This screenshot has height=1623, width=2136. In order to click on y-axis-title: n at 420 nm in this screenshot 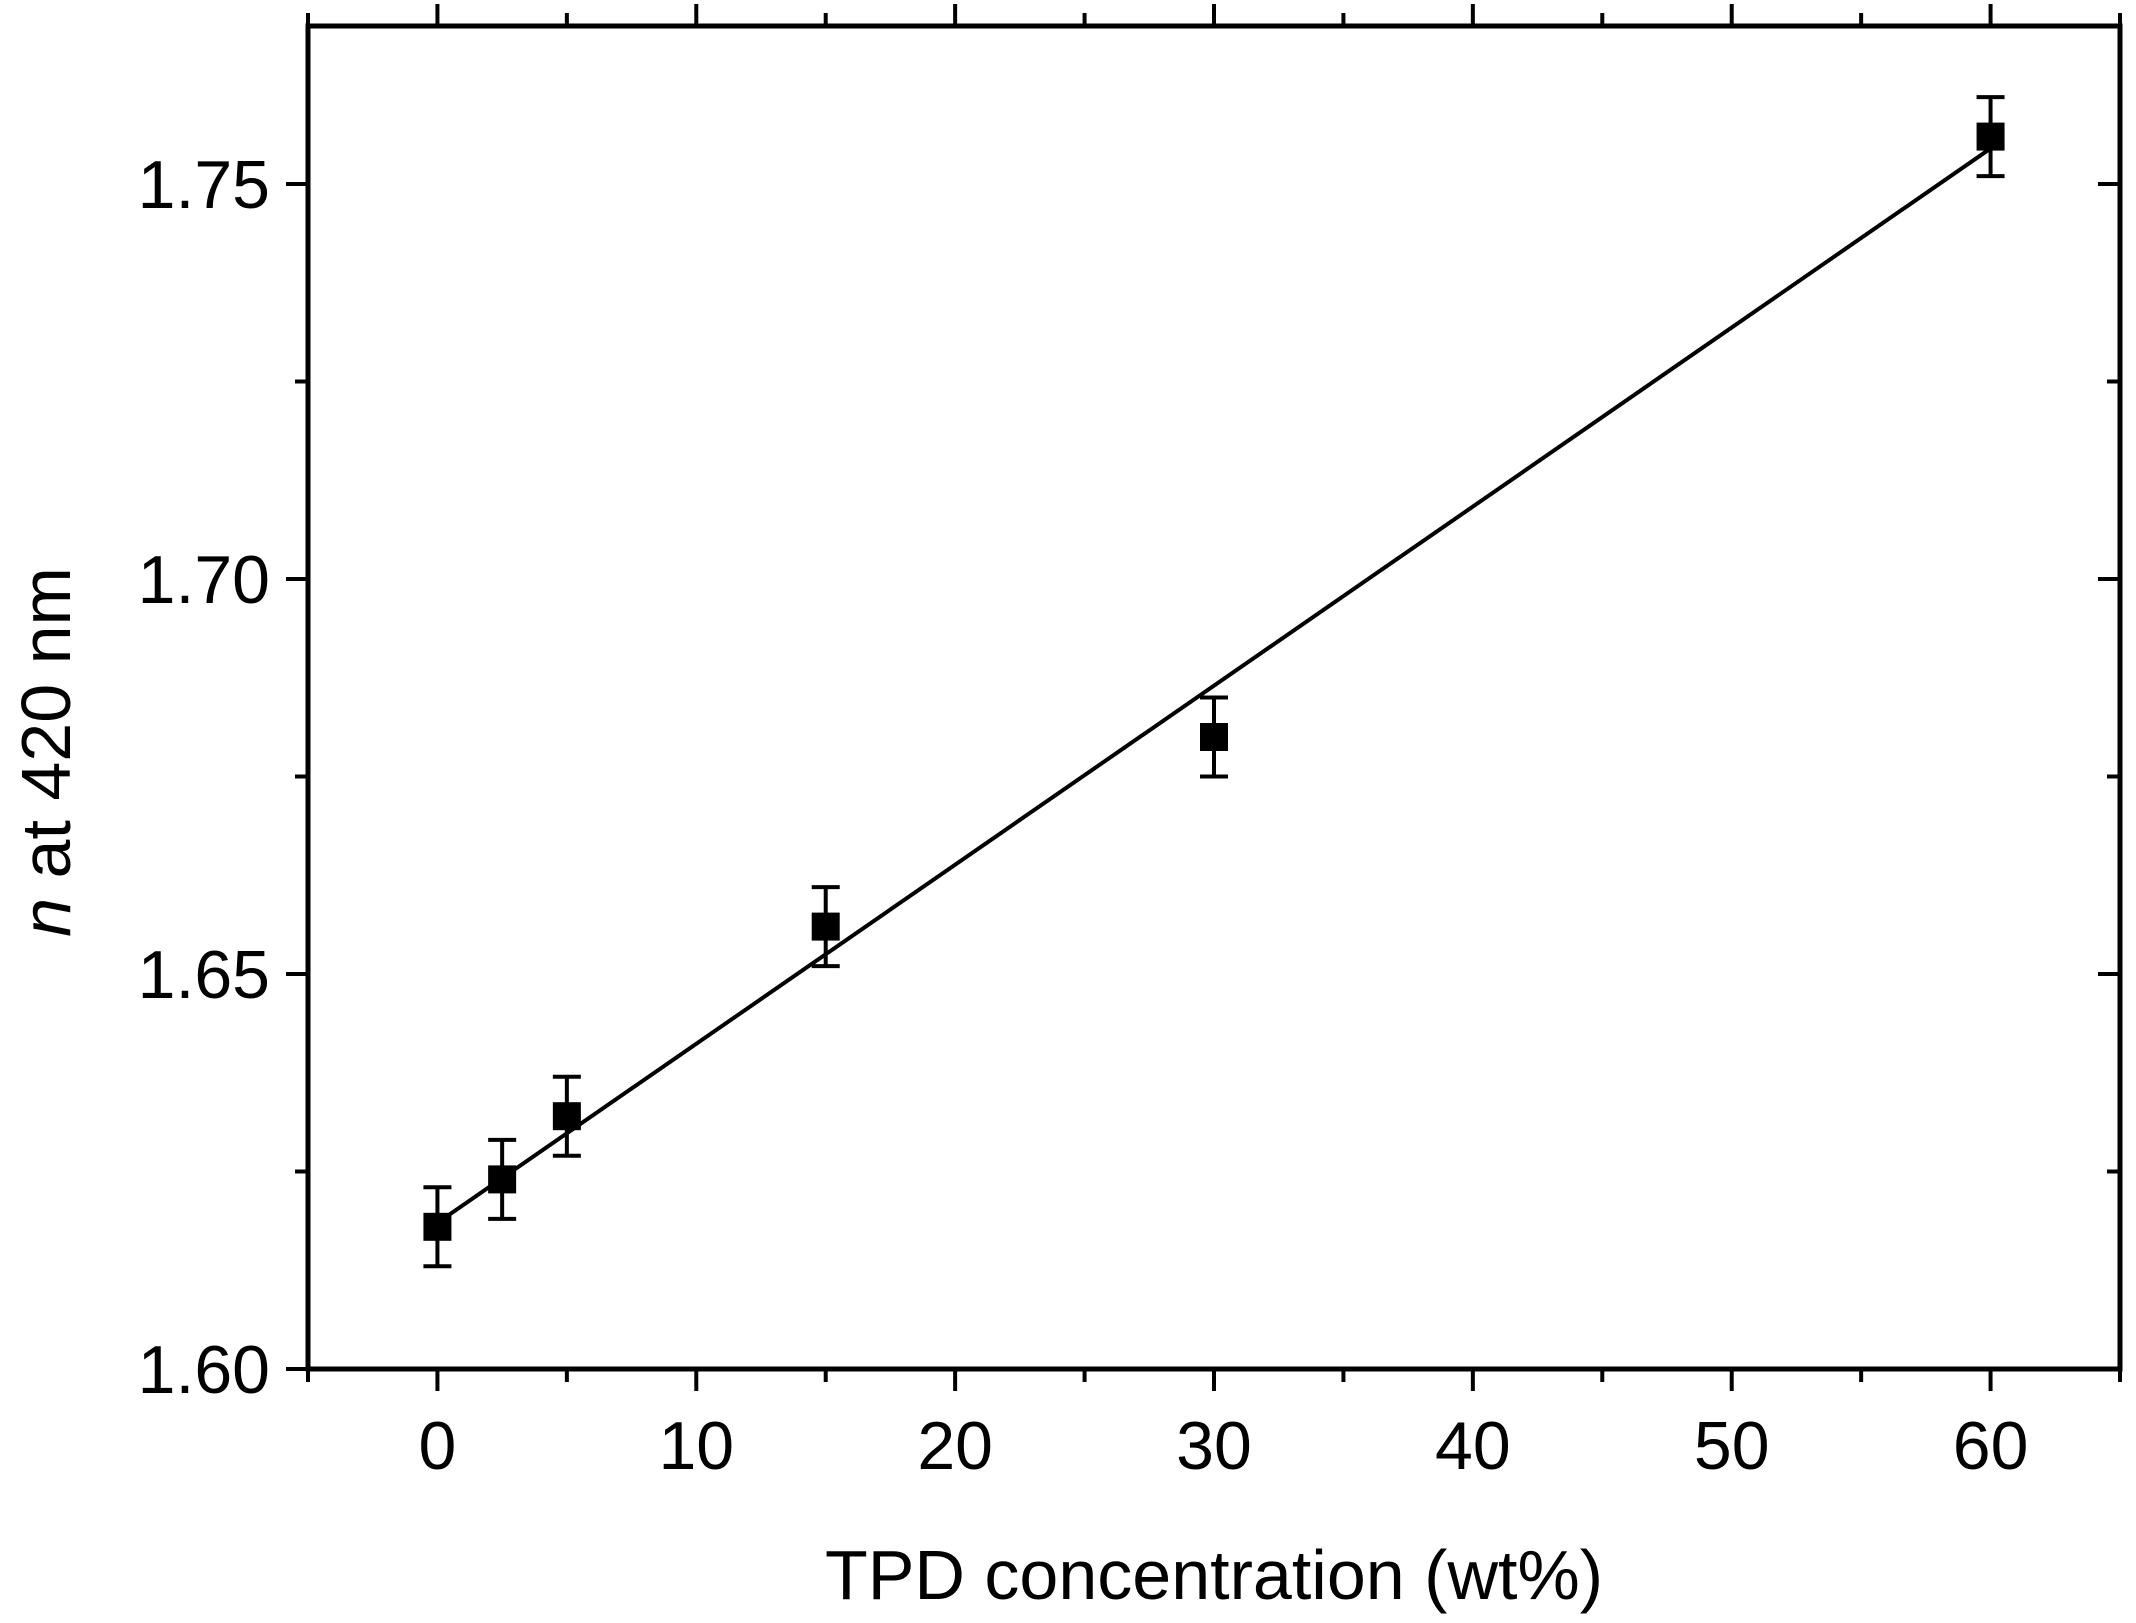, I will do `click(46, 752)`.